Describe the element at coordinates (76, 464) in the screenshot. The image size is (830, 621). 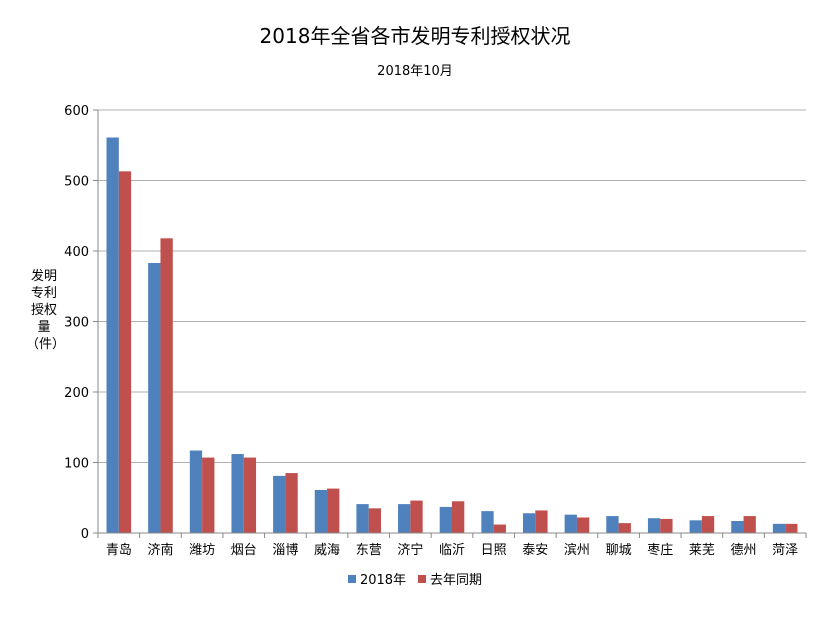
I see `y-tick-label-100: 100` at that location.